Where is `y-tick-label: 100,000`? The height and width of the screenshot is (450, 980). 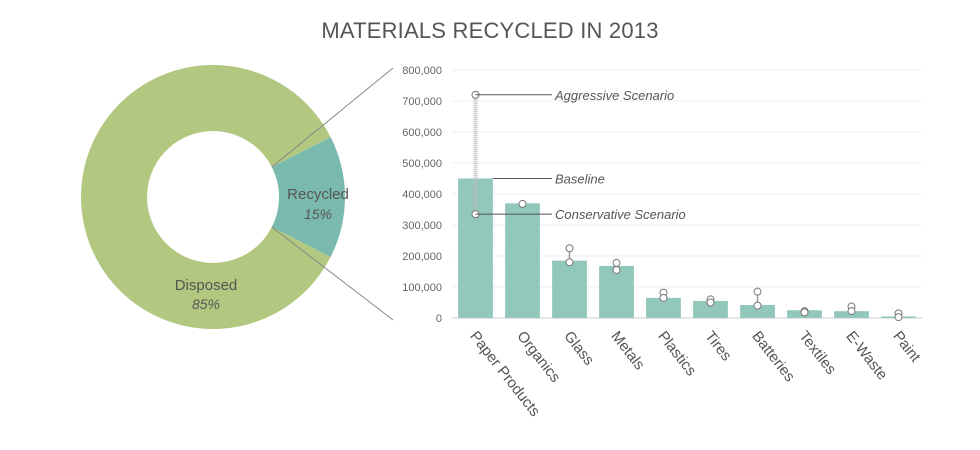
y-tick-label: 100,000 is located at coordinates (422, 288).